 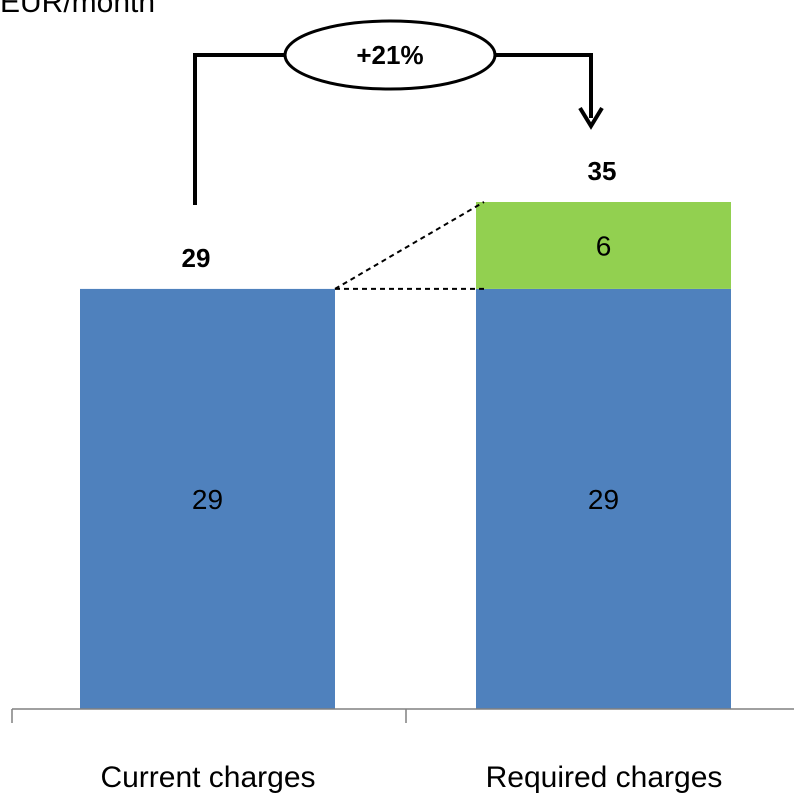 I want to click on arrow-head-icon, so click(x=591, y=118).